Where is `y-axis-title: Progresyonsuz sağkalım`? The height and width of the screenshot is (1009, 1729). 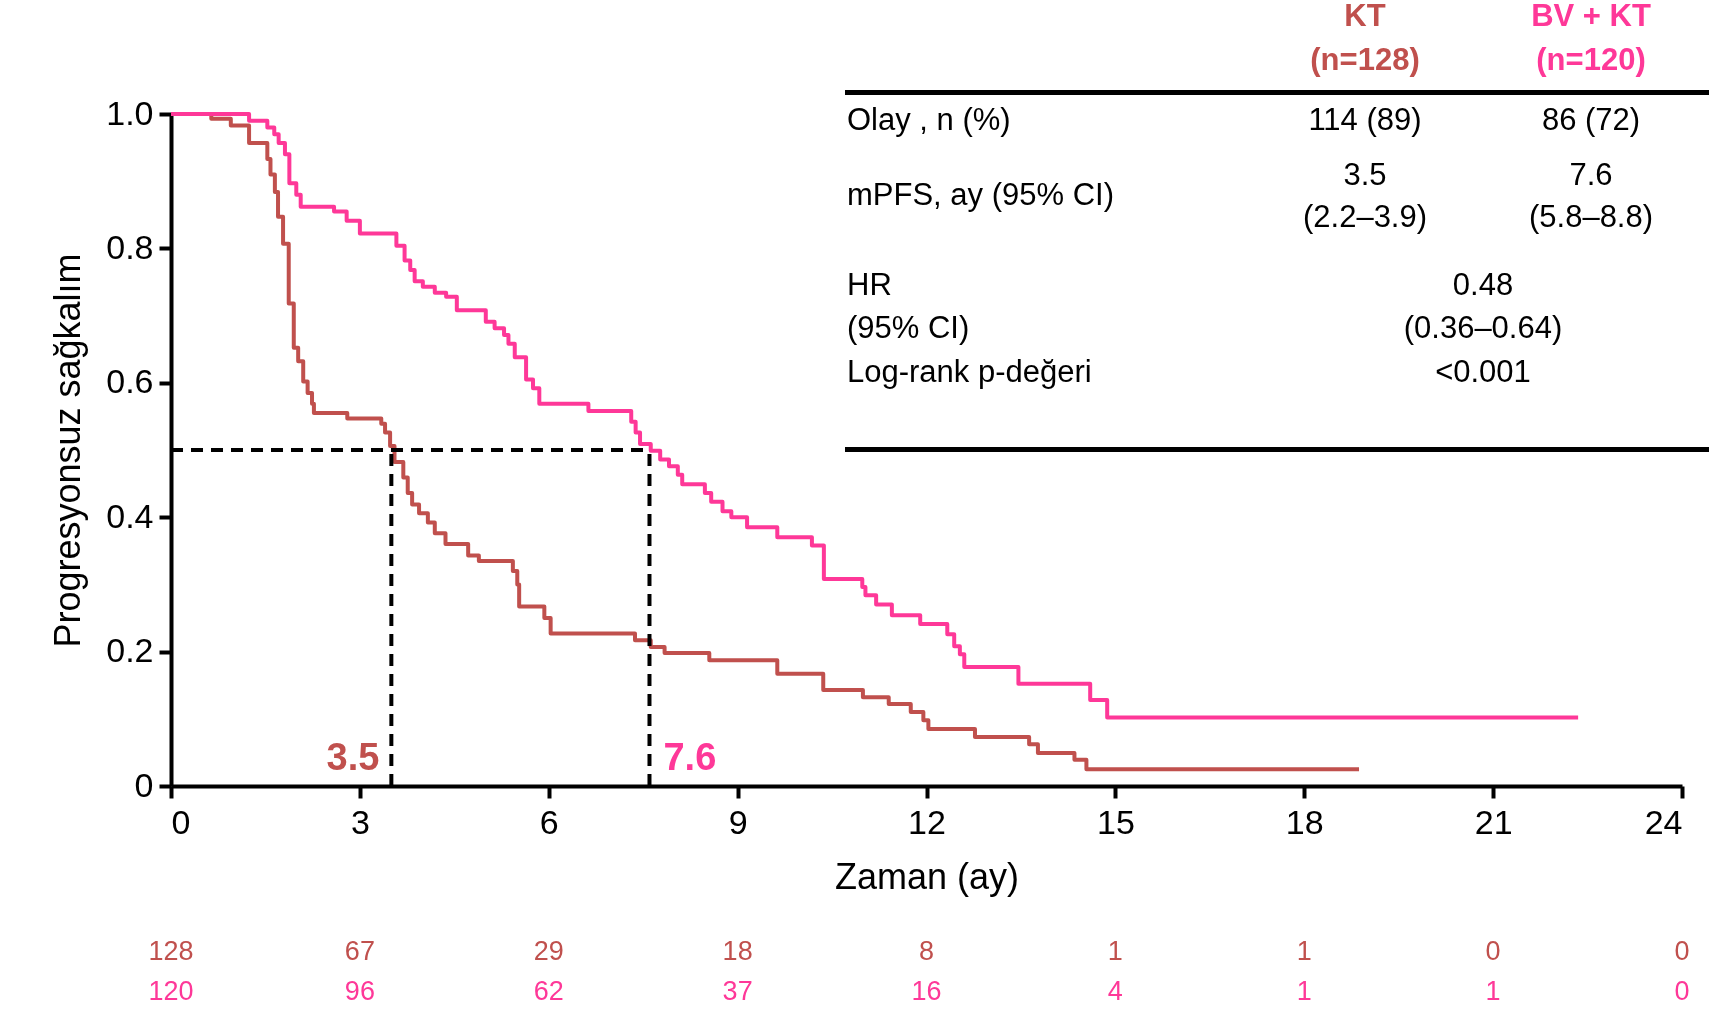 y-axis-title: Progresyonsuz sağkalım is located at coordinates (68, 450).